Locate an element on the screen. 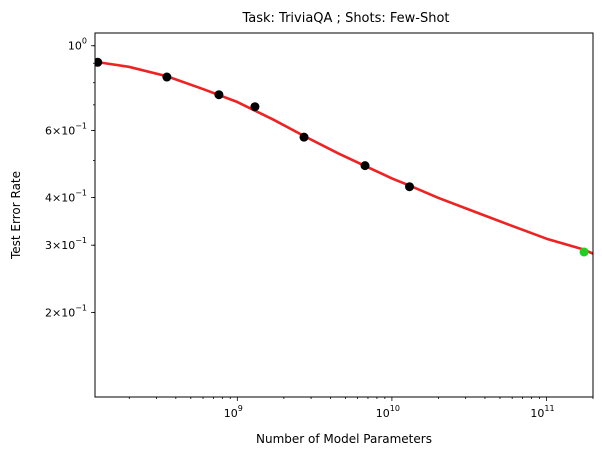  chart-title: Task: TriviaQA ; Shots: Few-Shot is located at coordinates (345, 18).